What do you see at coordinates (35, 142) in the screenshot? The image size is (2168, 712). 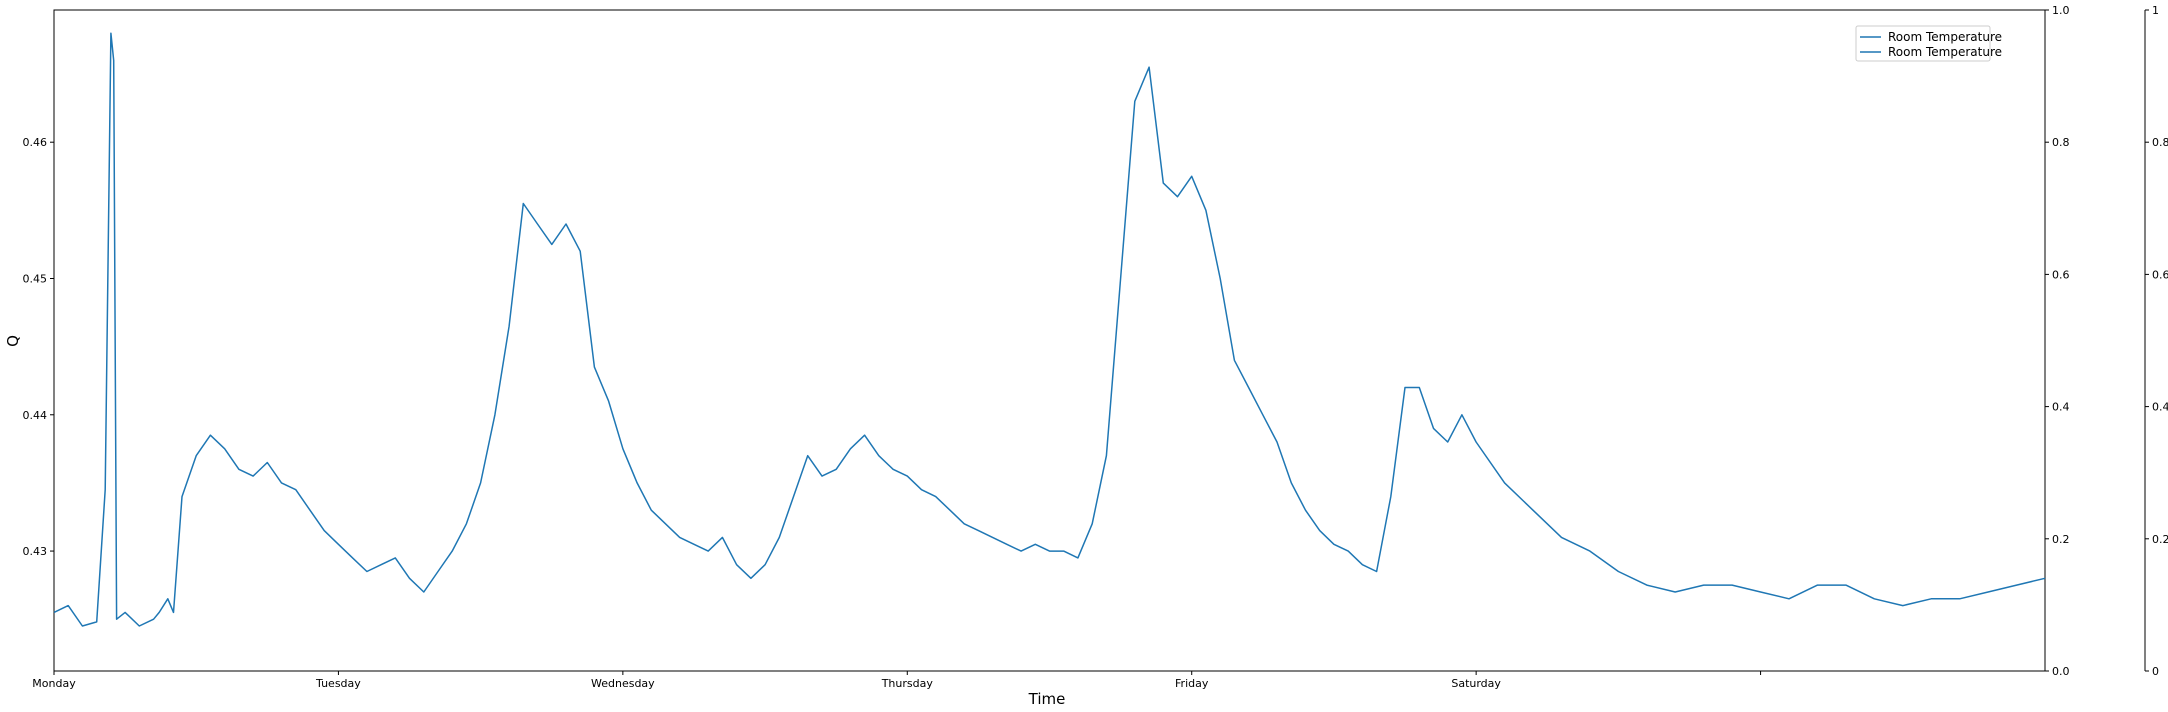 I see `y-tick-label: 0.46` at bounding box center [35, 142].